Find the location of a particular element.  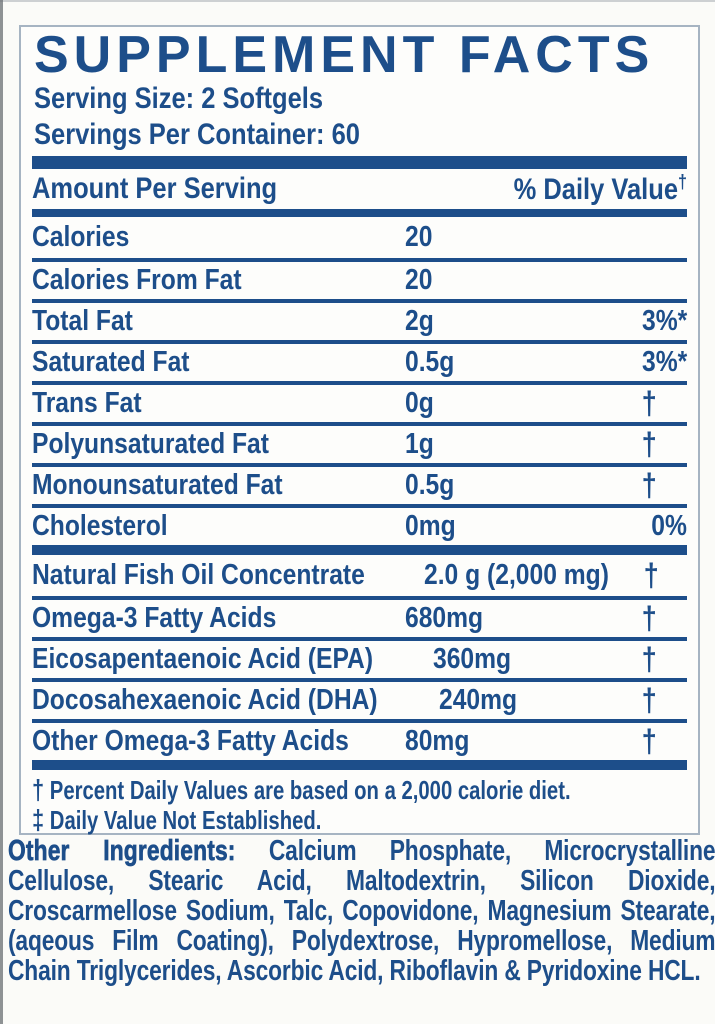

nutrient-daily-value: 0% is located at coordinates (669, 526).